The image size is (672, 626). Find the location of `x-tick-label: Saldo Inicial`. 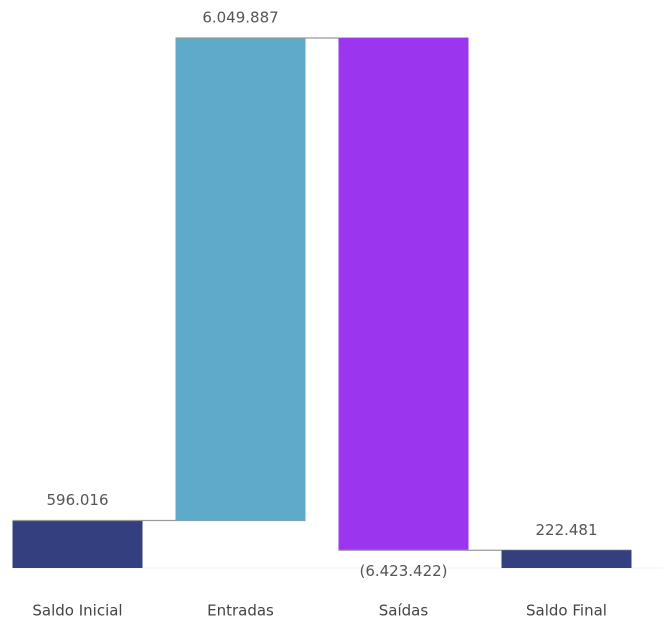

x-tick-label: Saldo Inicial is located at coordinates (77, 611).